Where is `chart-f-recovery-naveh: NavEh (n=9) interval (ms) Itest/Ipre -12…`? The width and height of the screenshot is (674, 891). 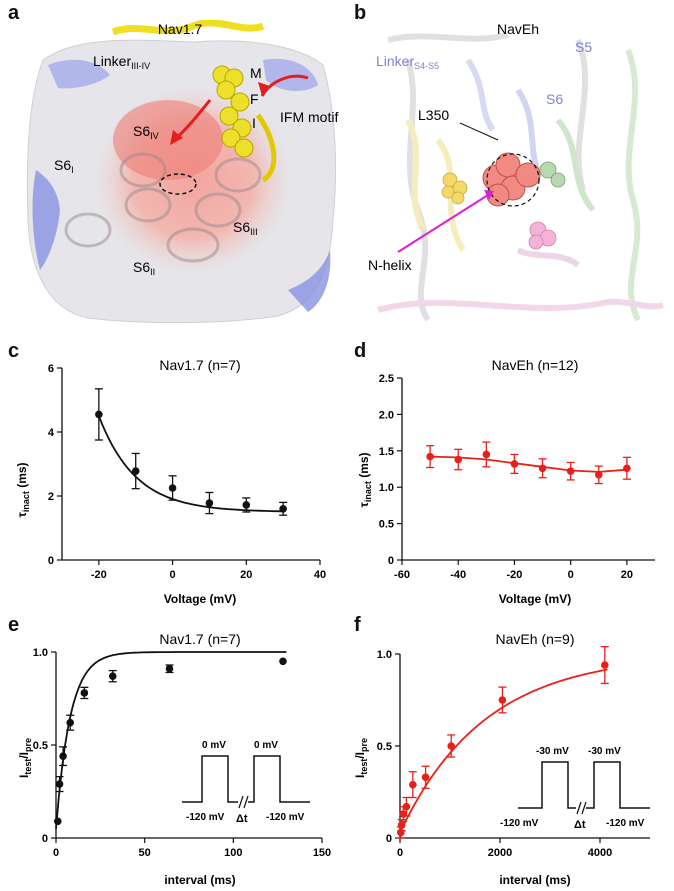 chart-f-recovery-naveh: NavEh (n=9) interval (ms) Itest/Ipre -12… is located at coordinates (501, 759).